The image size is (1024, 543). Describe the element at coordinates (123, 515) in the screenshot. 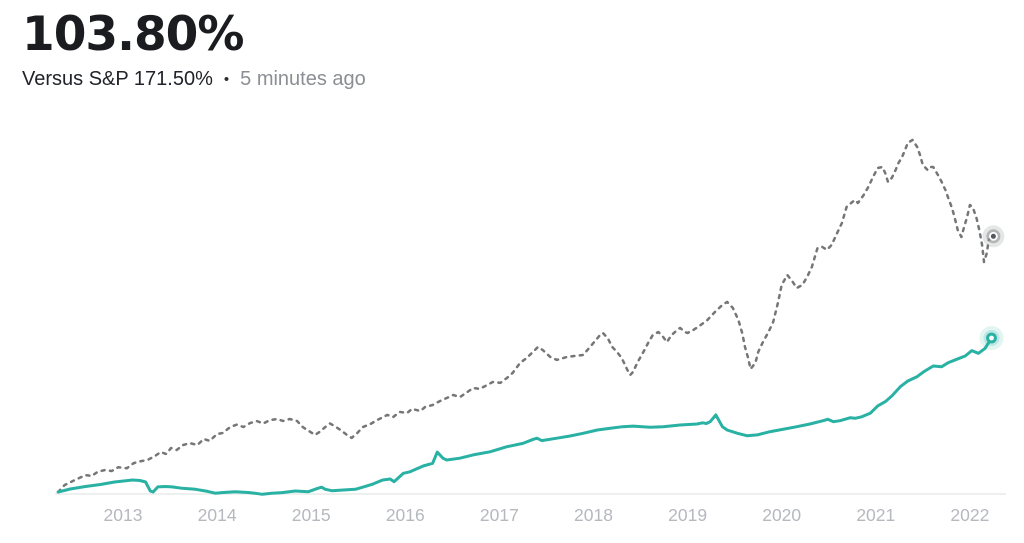

I see `x-axis-label-2013: 2013` at that location.